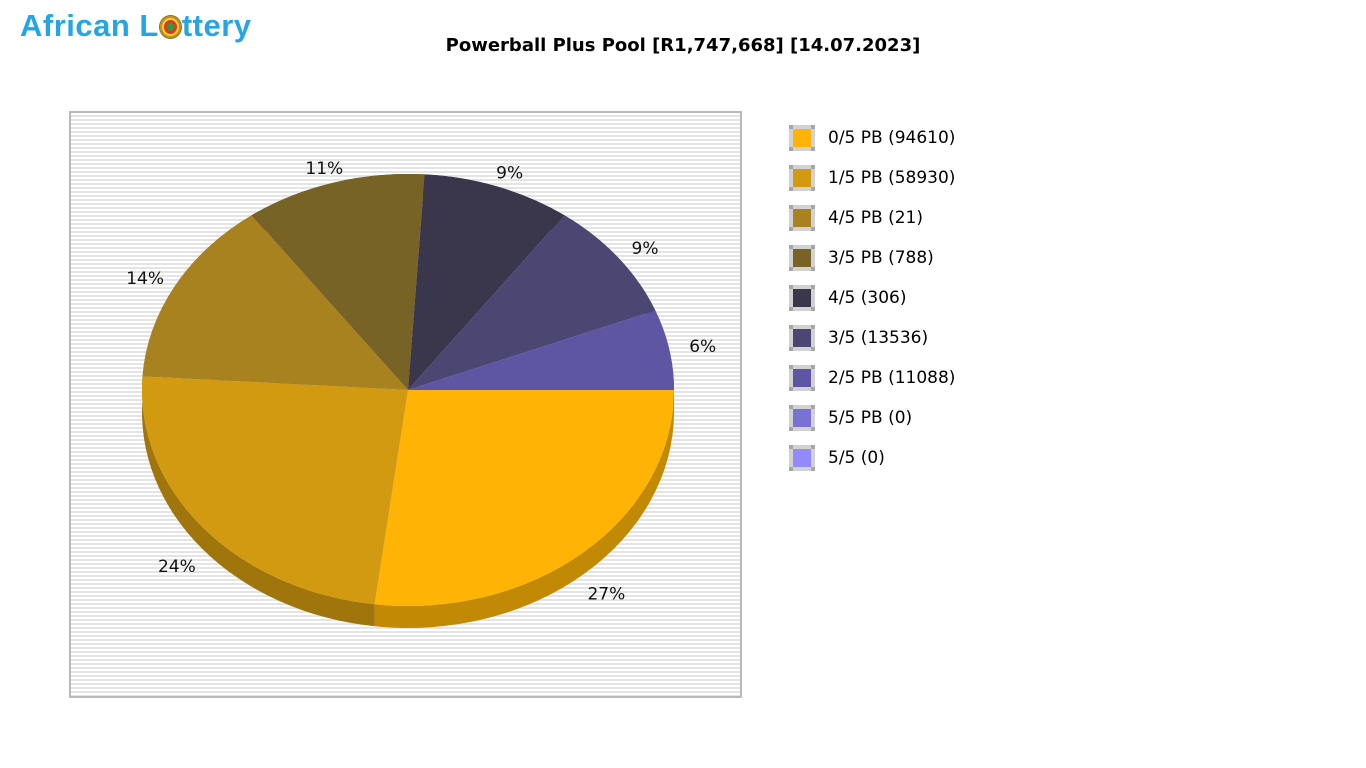  I want to click on legend-item: 0/5 PB (94610), so click(872, 138).